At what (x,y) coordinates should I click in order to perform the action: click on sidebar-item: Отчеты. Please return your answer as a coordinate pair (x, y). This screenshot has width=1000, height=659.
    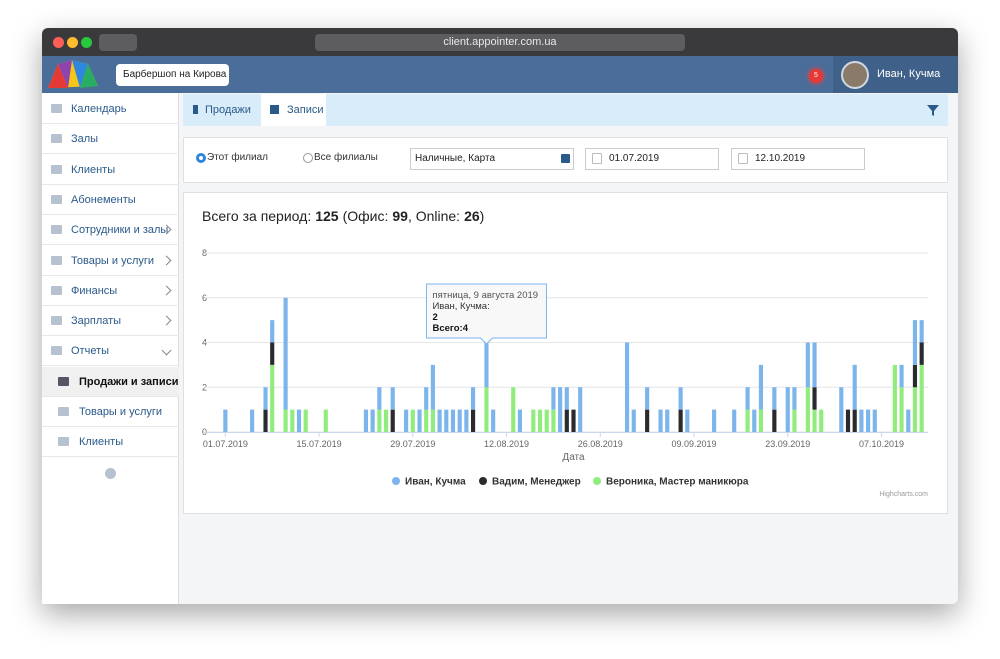
    Looking at the image, I should click on (110, 351).